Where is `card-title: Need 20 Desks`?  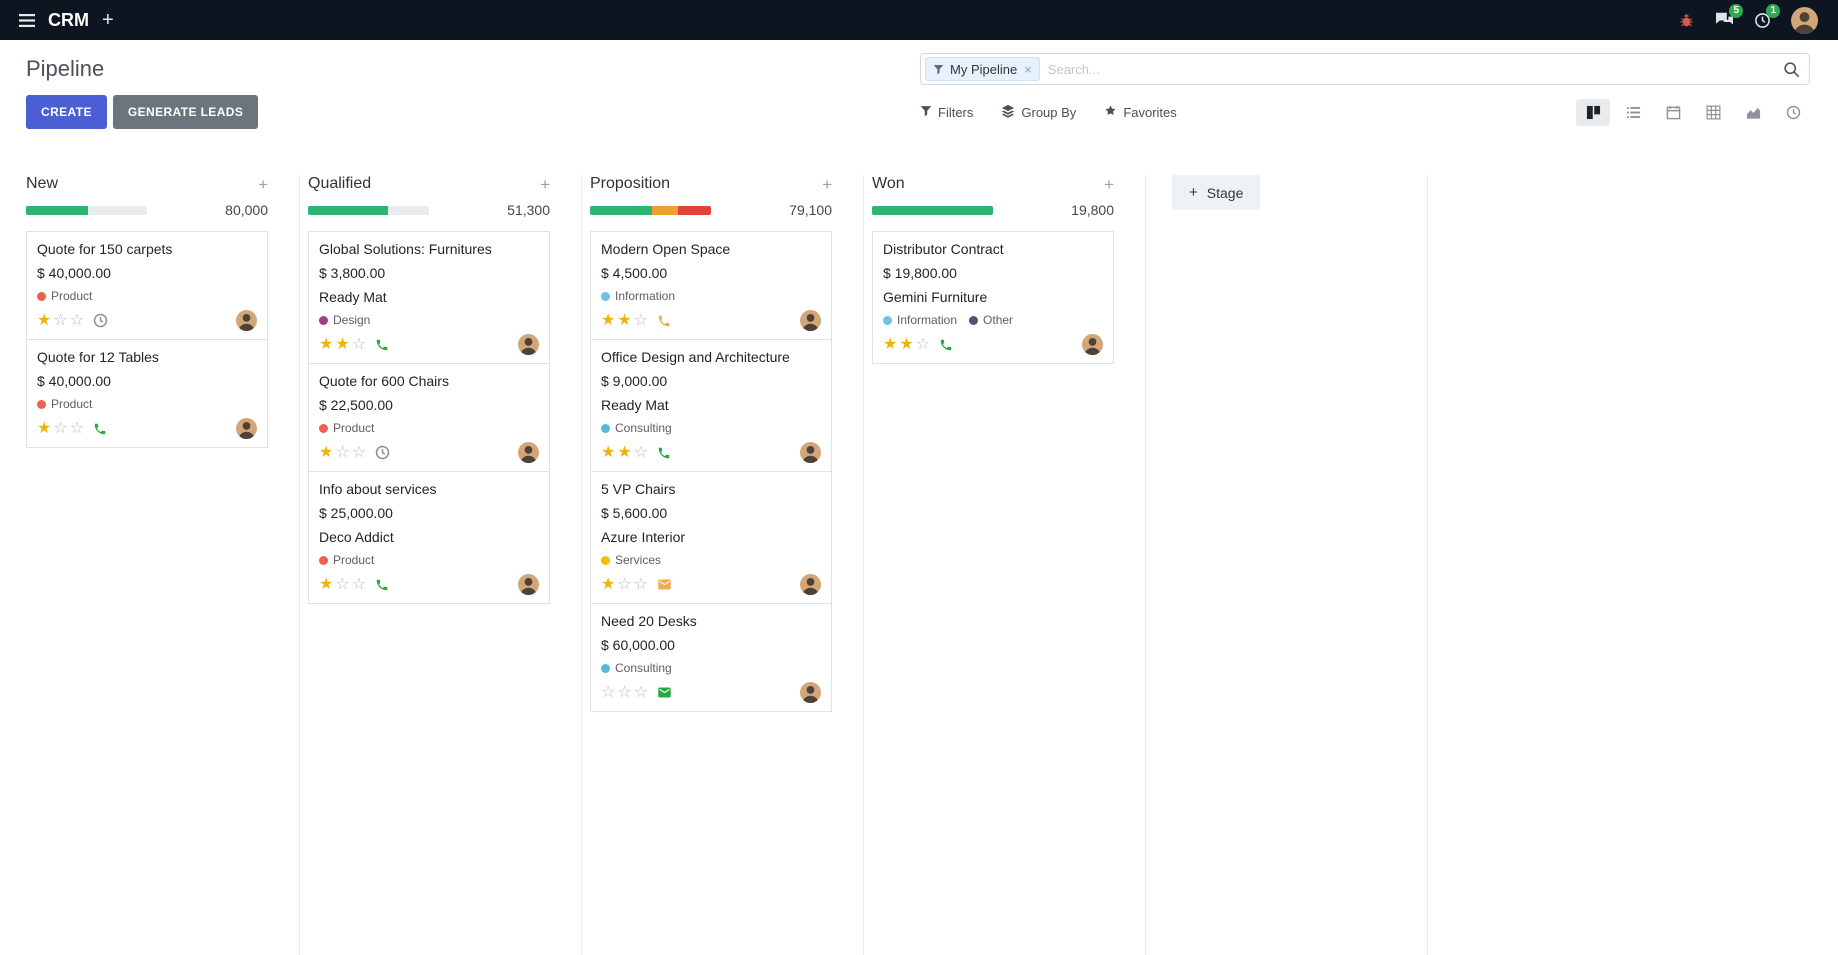
card-title: Need 20 Desks is located at coordinates (649, 621).